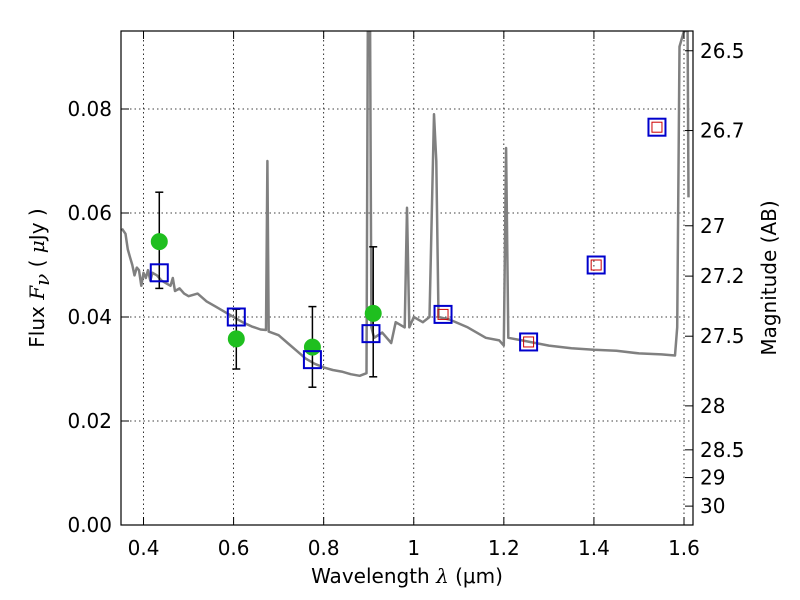 Image resolution: width=800 pixels, height=600 pixels. What do you see at coordinates (89, 317) in the screenshot?
I see `y-tick-label: 0.04` at bounding box center [89, 317].